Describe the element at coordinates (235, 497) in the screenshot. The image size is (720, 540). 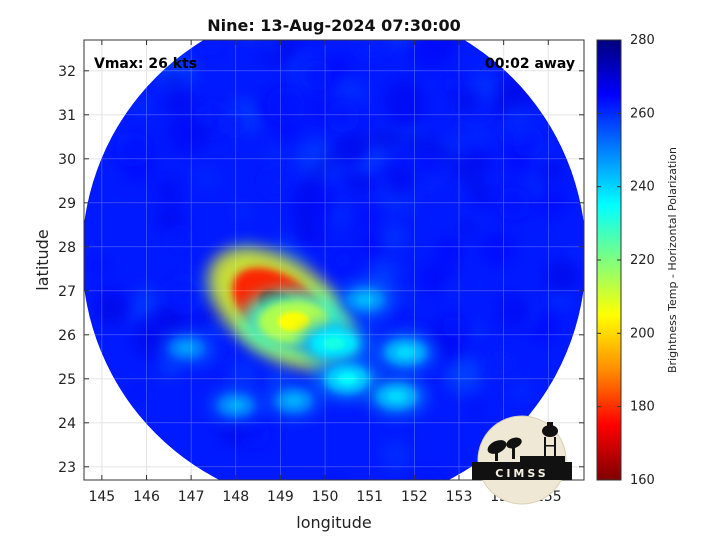
I see `x-tick-label: 148` at that location.